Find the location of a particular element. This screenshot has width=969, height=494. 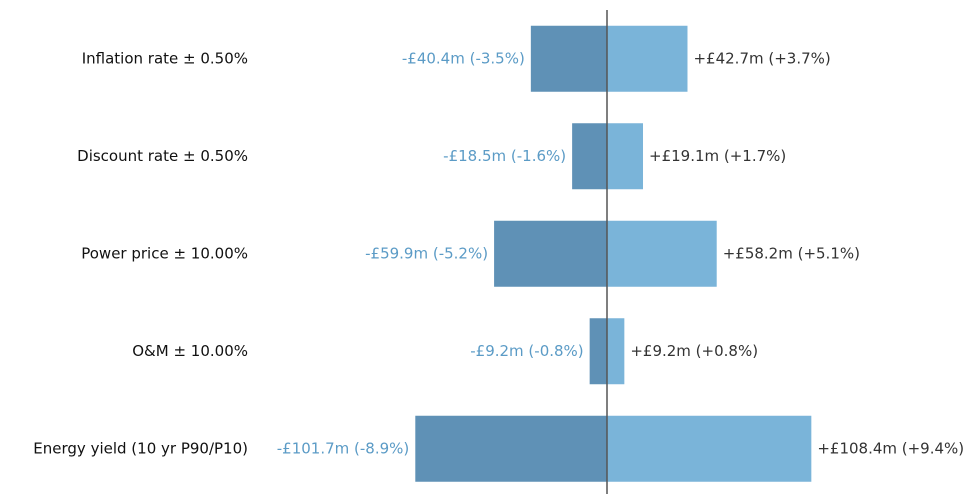

category-label: Inflation rate ± 0.50% is located at coordinates (165, 58).